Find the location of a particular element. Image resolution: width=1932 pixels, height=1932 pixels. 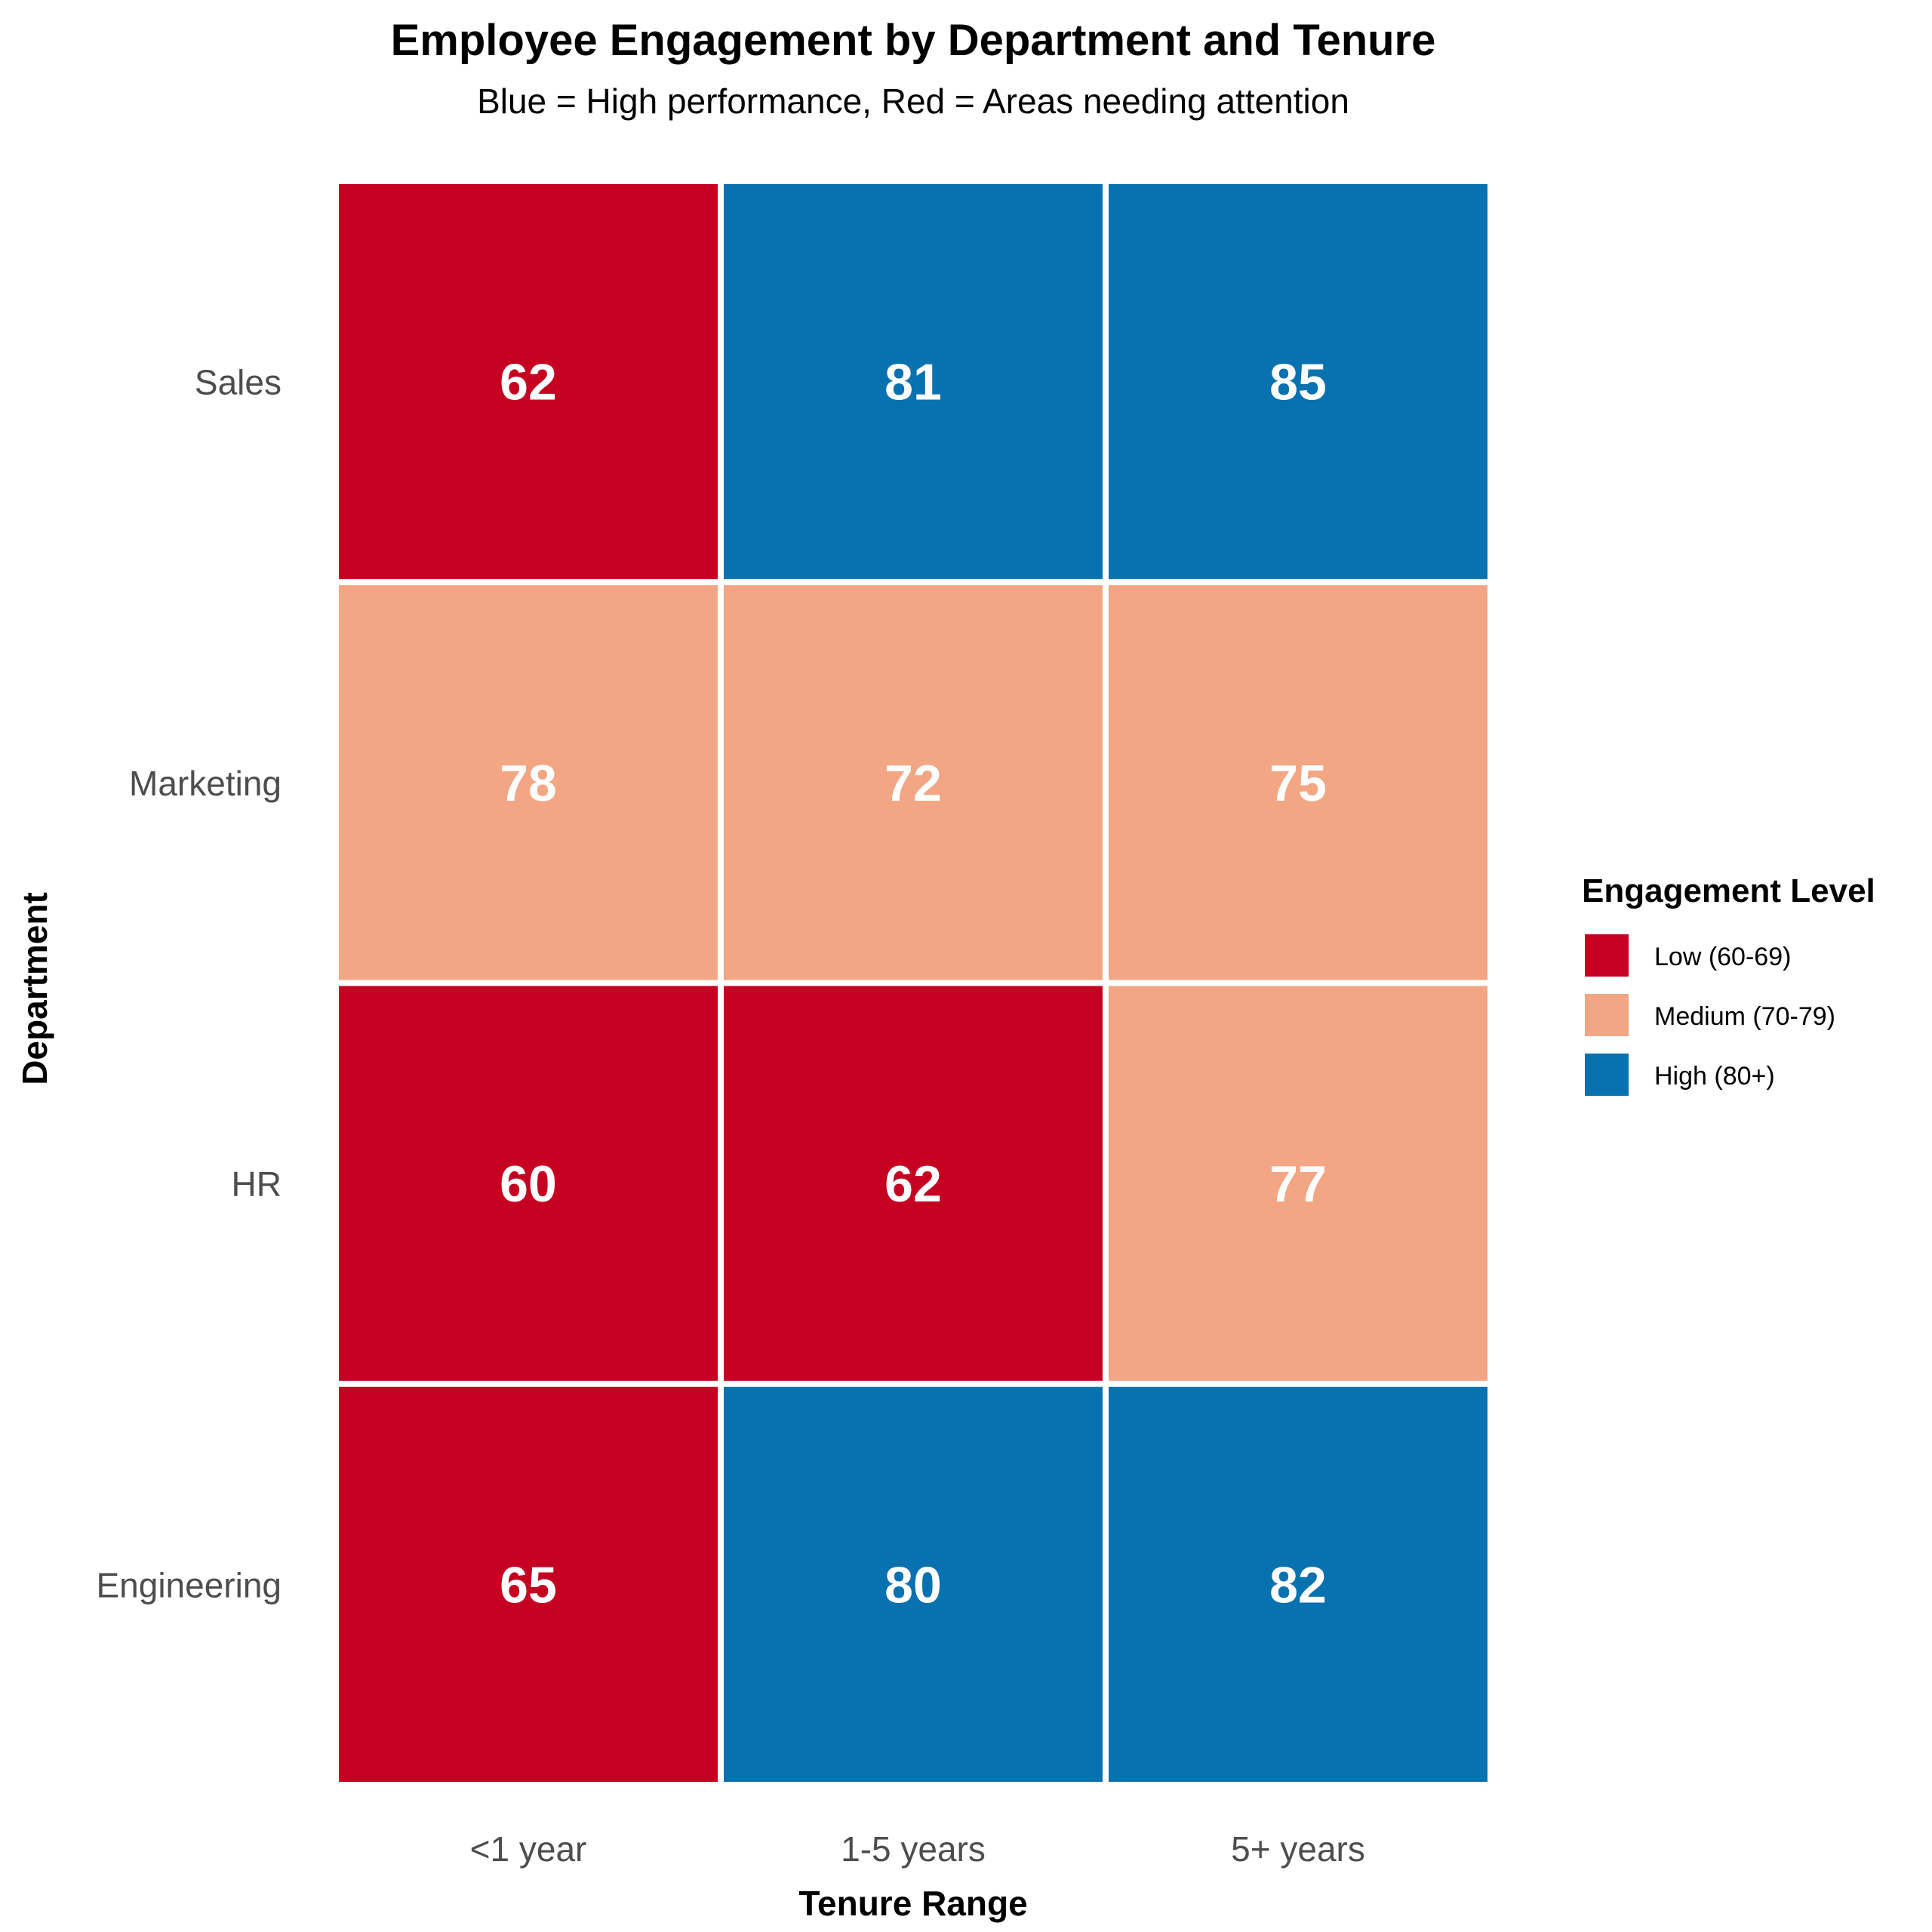

x-axis-ticks: <1 year 1-5 years 5+ years is located at coordinates (917, 1849).